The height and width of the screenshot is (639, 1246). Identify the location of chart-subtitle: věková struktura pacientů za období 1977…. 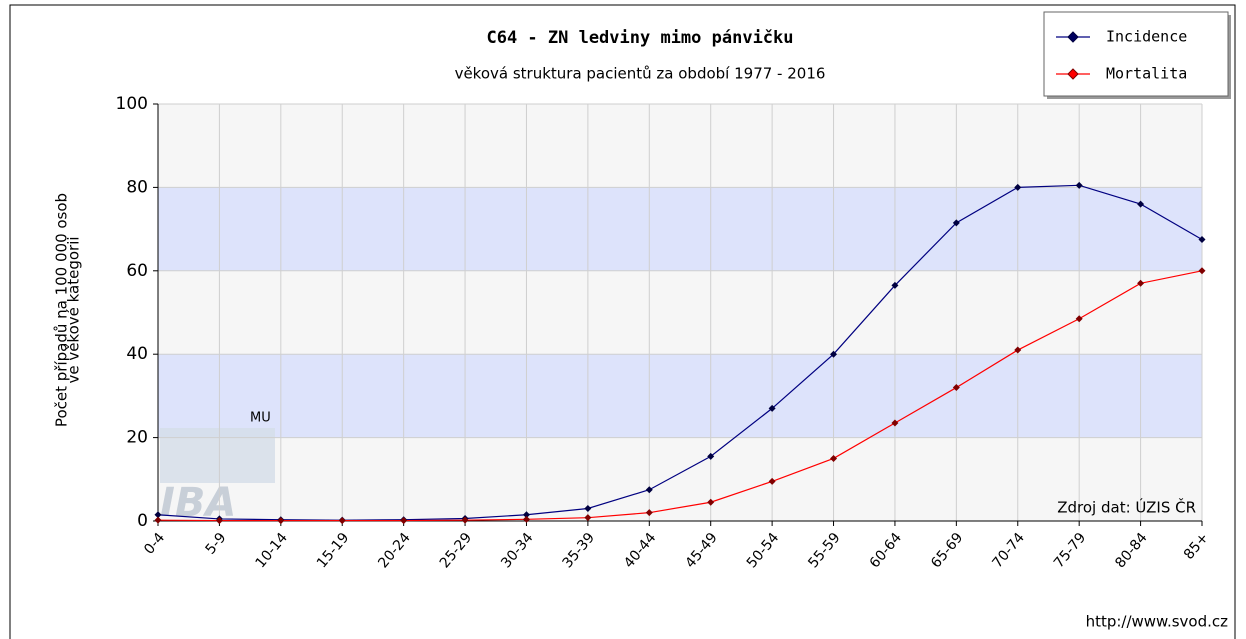
(640, 74).